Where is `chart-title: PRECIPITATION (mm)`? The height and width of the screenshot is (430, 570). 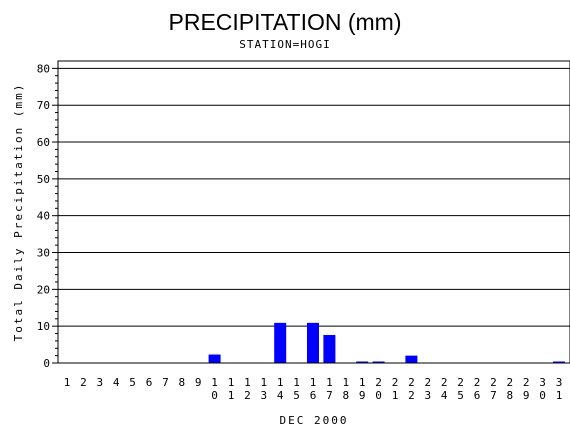
chart-title: PRECIPITATION (mm) is located at coordinates (285, 22).